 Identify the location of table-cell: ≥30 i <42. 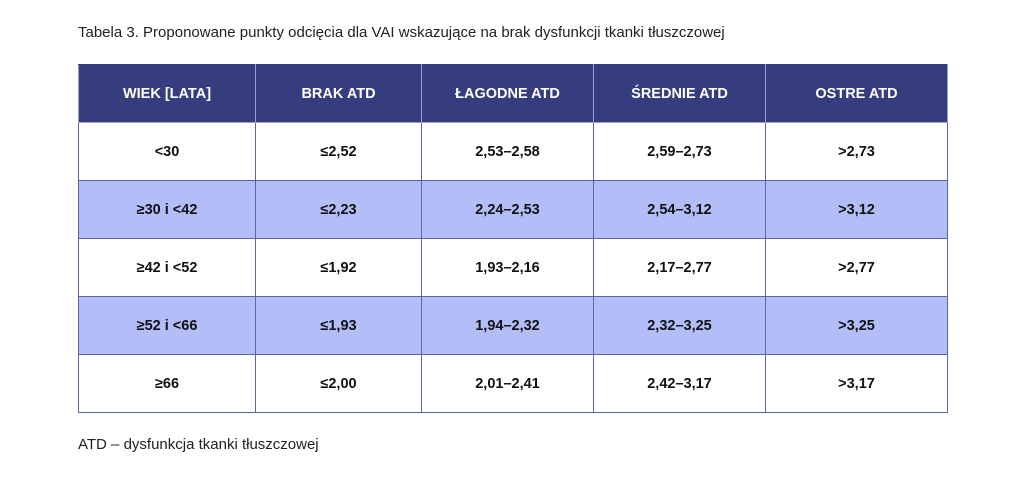
(167, 209).